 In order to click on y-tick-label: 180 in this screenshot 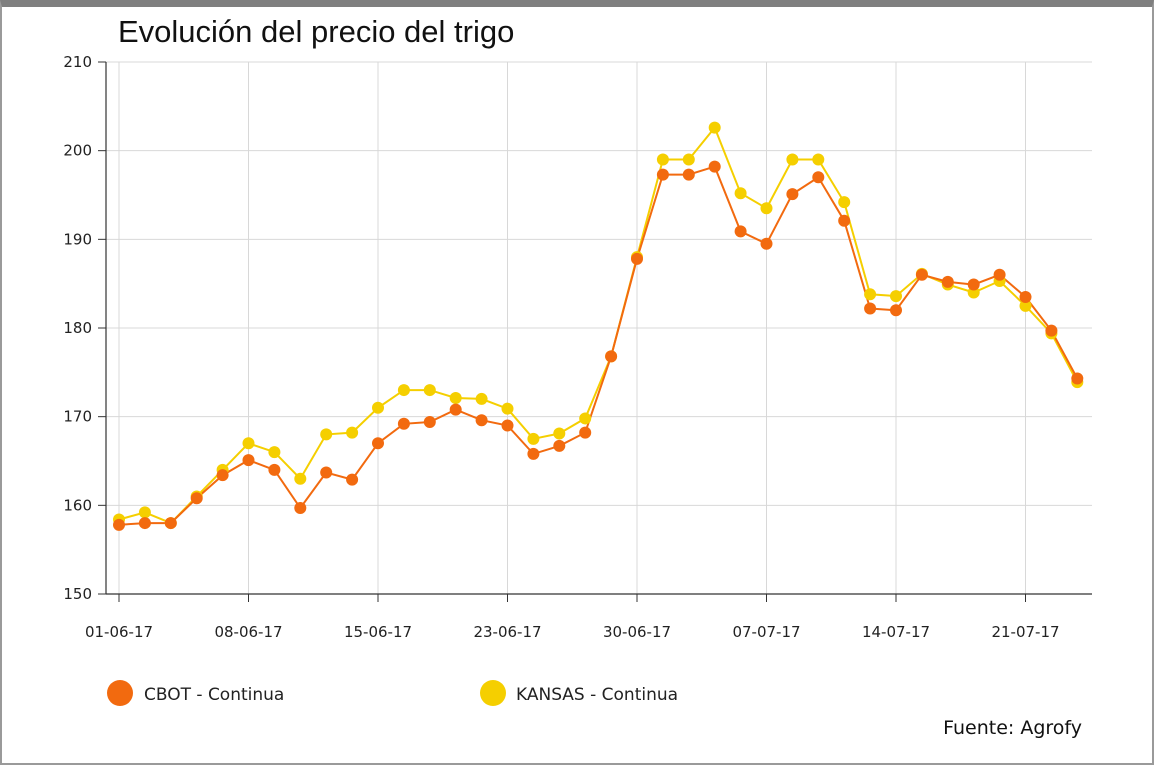, I will do `click(77, 328)`.